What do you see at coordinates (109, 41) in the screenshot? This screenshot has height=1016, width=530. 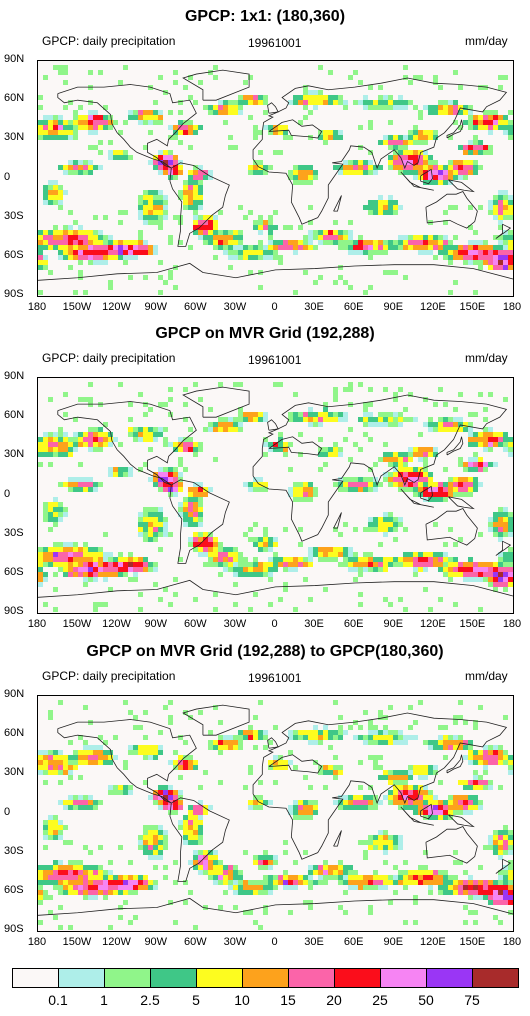 I see `left-label: GPCP: daily precipitation` at bounding box center [109, 41].